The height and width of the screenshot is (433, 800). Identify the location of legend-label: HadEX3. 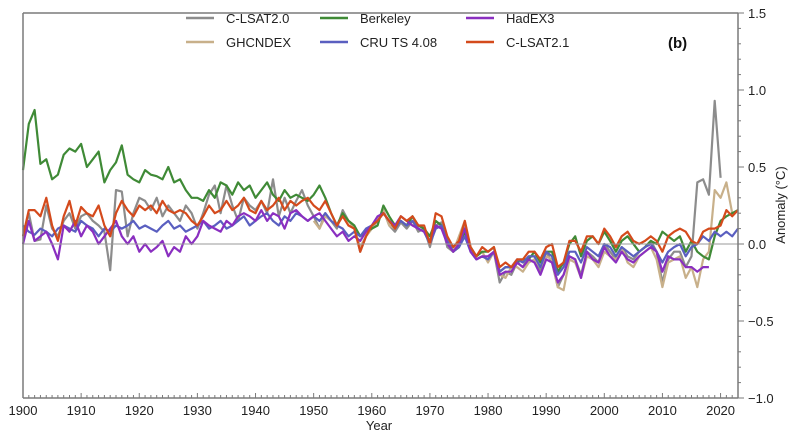
(530, 18).